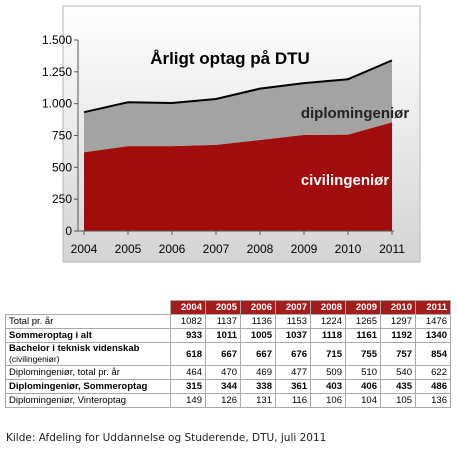 The height and width of the screenshot is (453, 457). I want to click on table-cell: 149, so click(188, 400).